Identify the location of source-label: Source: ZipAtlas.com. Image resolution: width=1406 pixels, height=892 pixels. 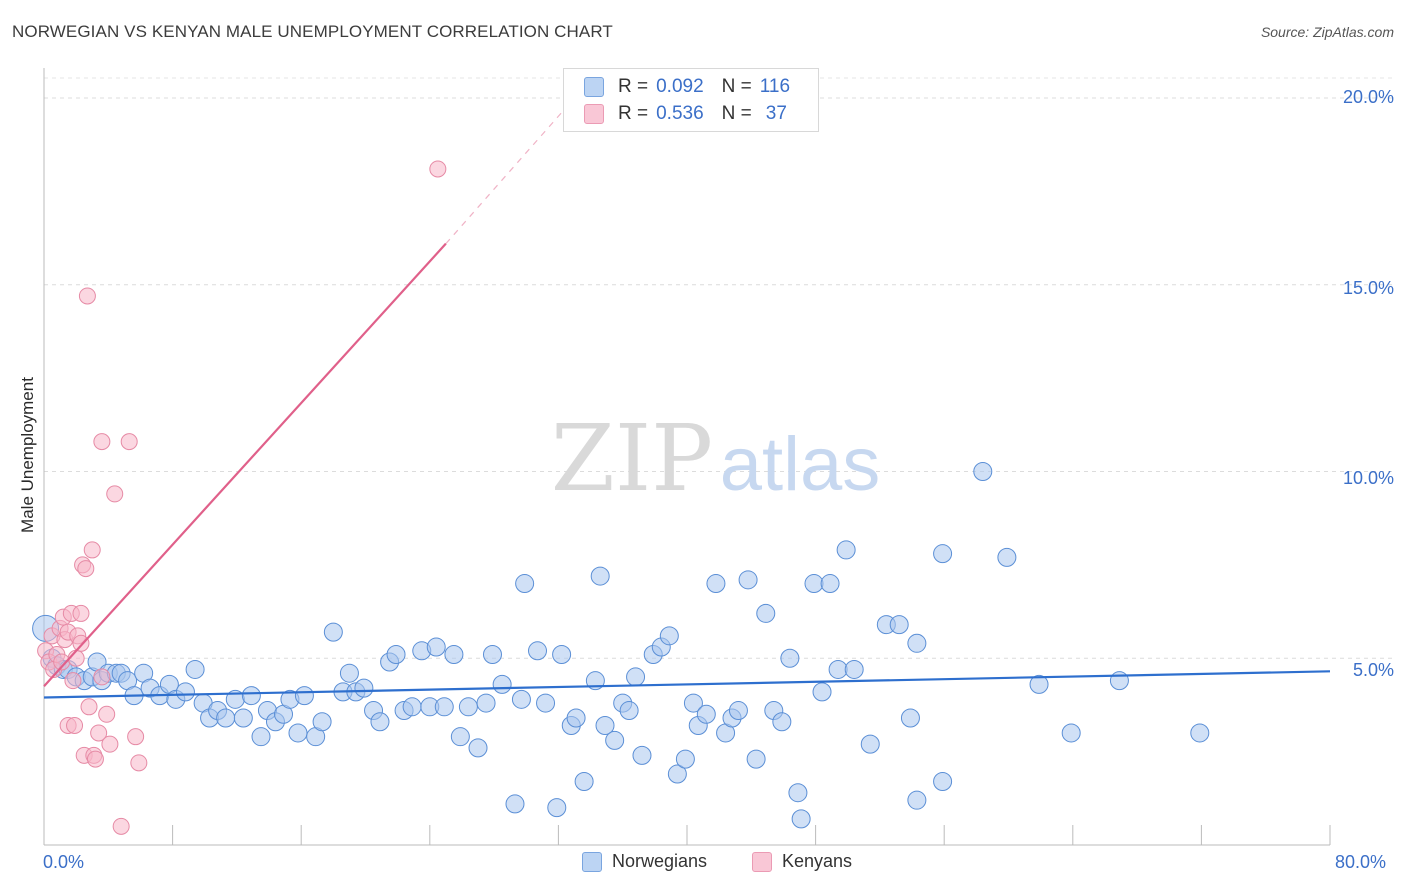
(1327, 32).